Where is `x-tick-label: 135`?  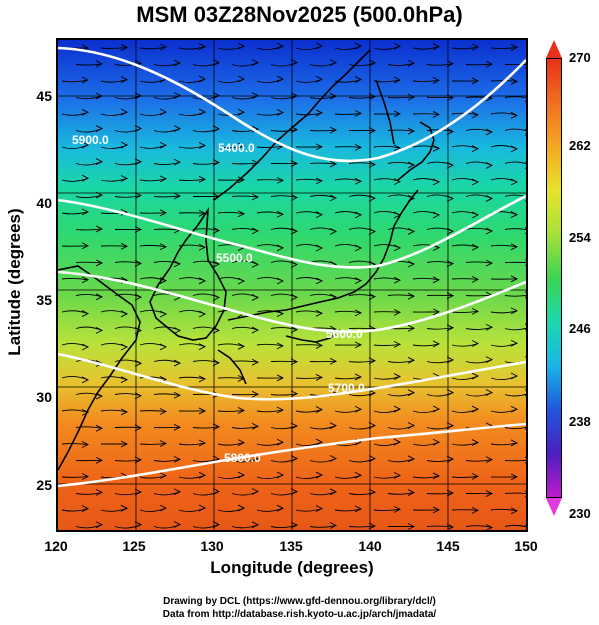 x-tick-label: 135 is located at coordinates (291, 546).